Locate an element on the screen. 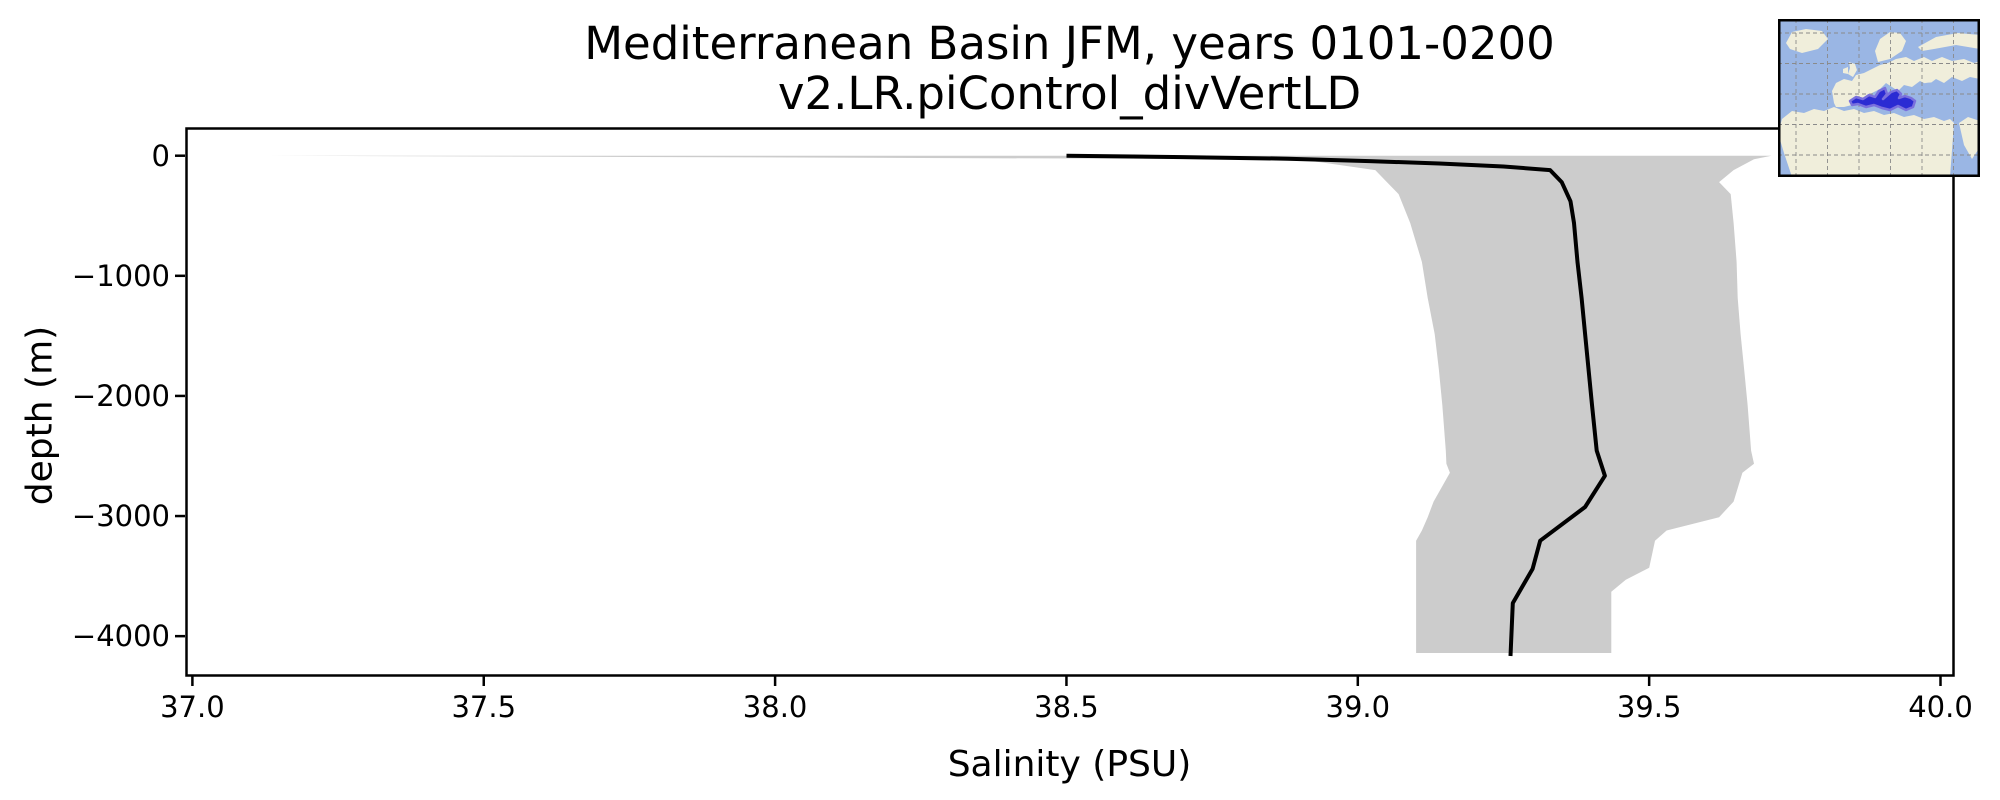  x-tick-label: 39.0 is located at coordinates (1358, 707).